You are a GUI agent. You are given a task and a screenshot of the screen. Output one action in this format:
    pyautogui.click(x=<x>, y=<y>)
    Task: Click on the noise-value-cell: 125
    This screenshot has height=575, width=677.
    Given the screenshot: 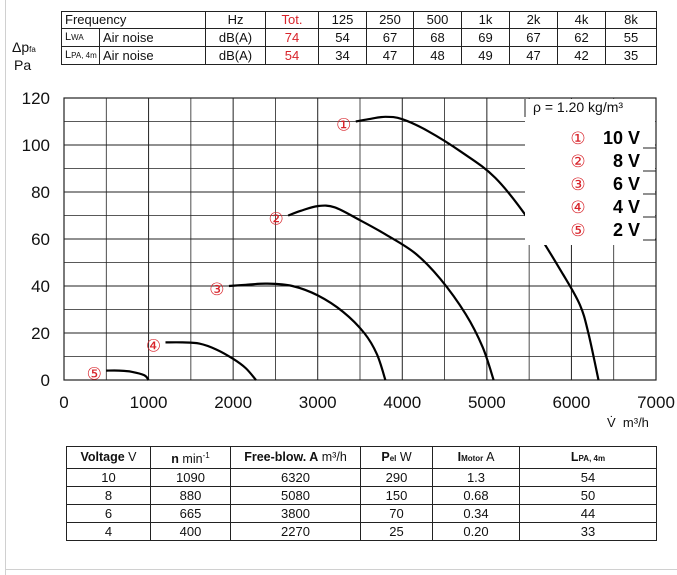 What is the action you would take?
    pyautogui.click(x=343, y=20)
    